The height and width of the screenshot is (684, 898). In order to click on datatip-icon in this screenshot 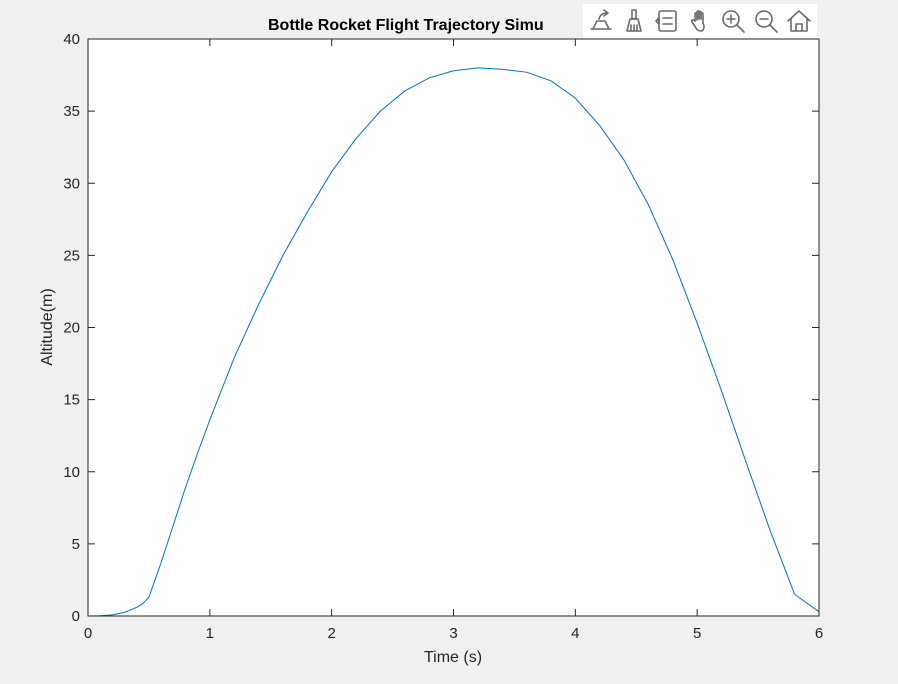, I will do `click(667, 21)`.